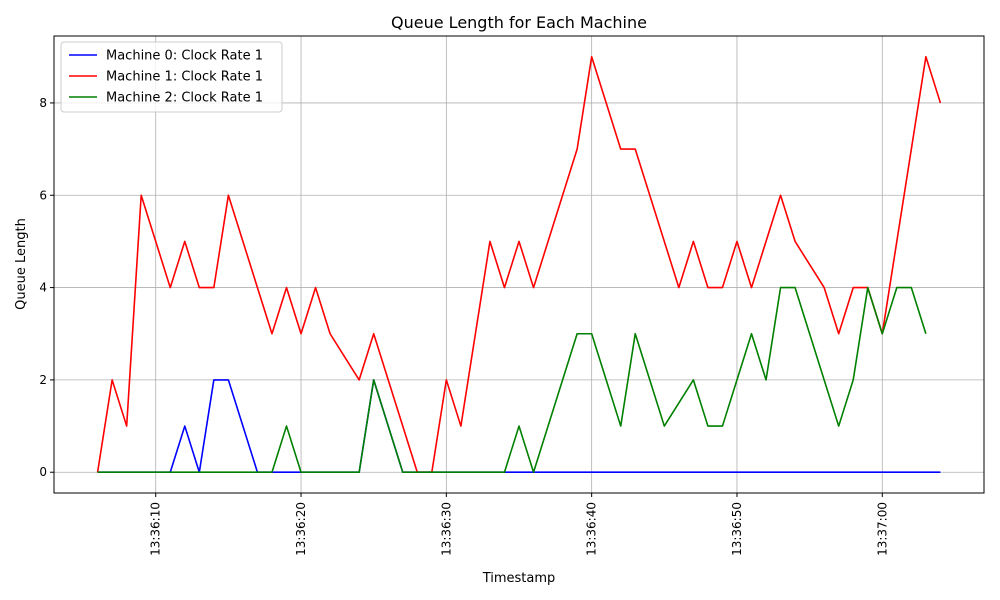 The height and width of the screenshot is (600, 1000). Describe the element at coordinates (43, 472) in the screenshot. I see `y-tick-label: 0` at that location.